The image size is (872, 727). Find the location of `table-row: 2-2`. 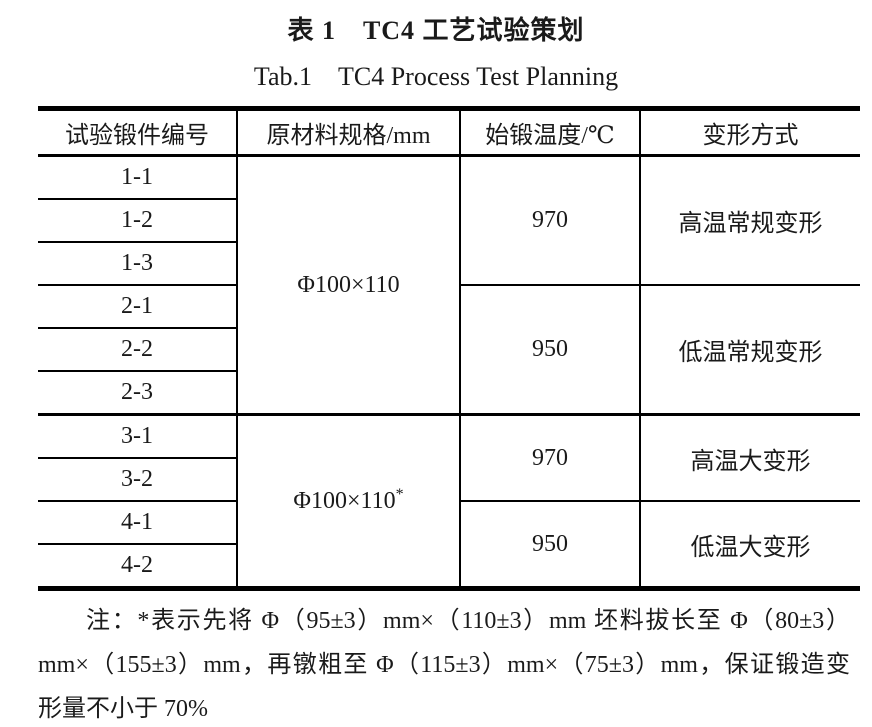

table-row: 2-2 is located at coordinates (449, 350).